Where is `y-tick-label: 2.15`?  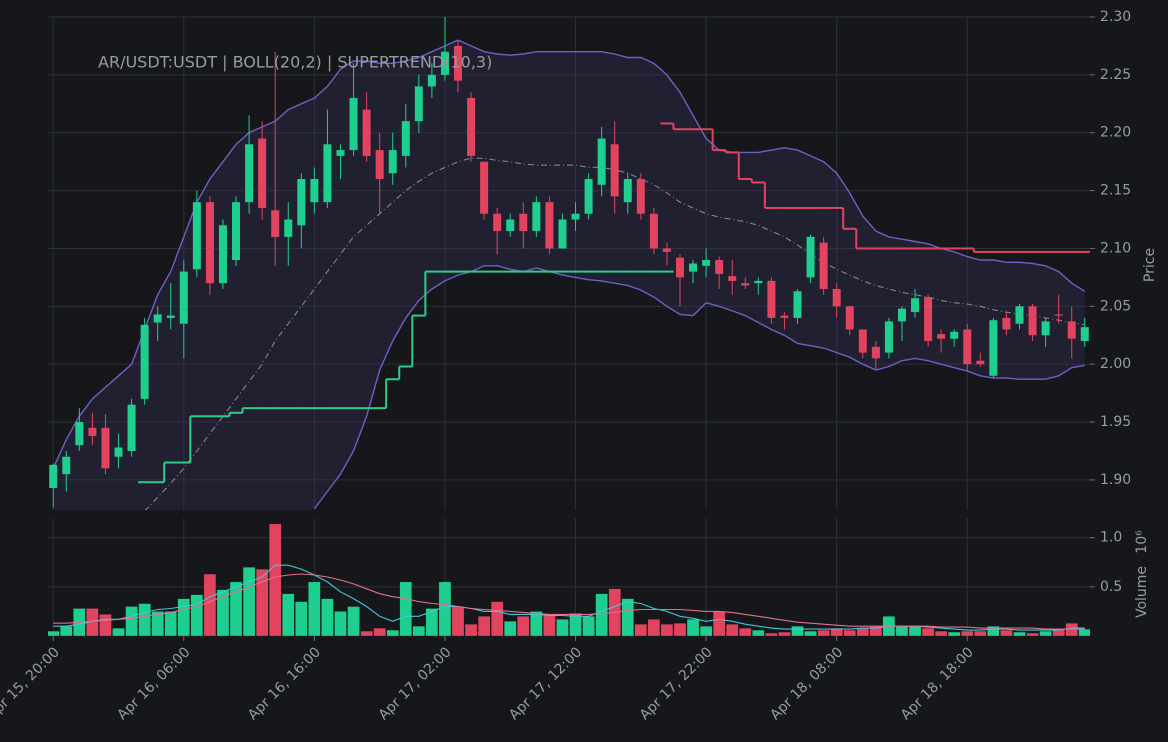
y-tick-label: 2.15 is located at coordinates (1115, 191).